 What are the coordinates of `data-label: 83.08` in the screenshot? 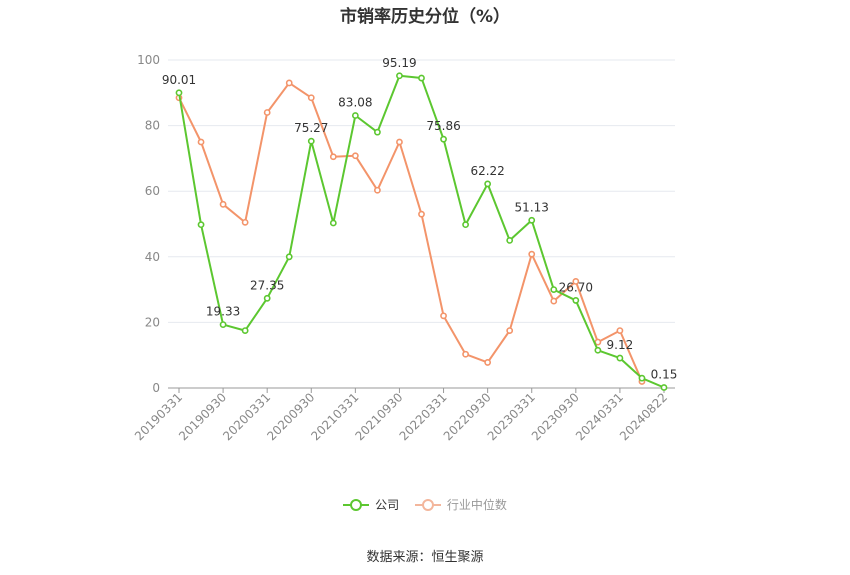 It's located at (355, 102).